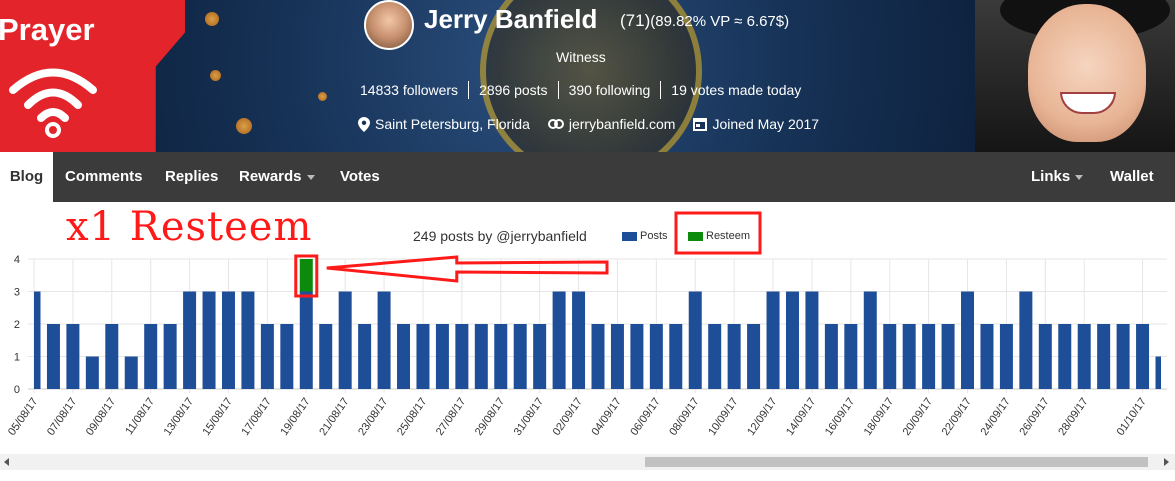 The image size is (1175, 481). Describe the element at coordinates (270, 176) in the screenshot. I see `tab-rewards-label: Rewards` at that location.